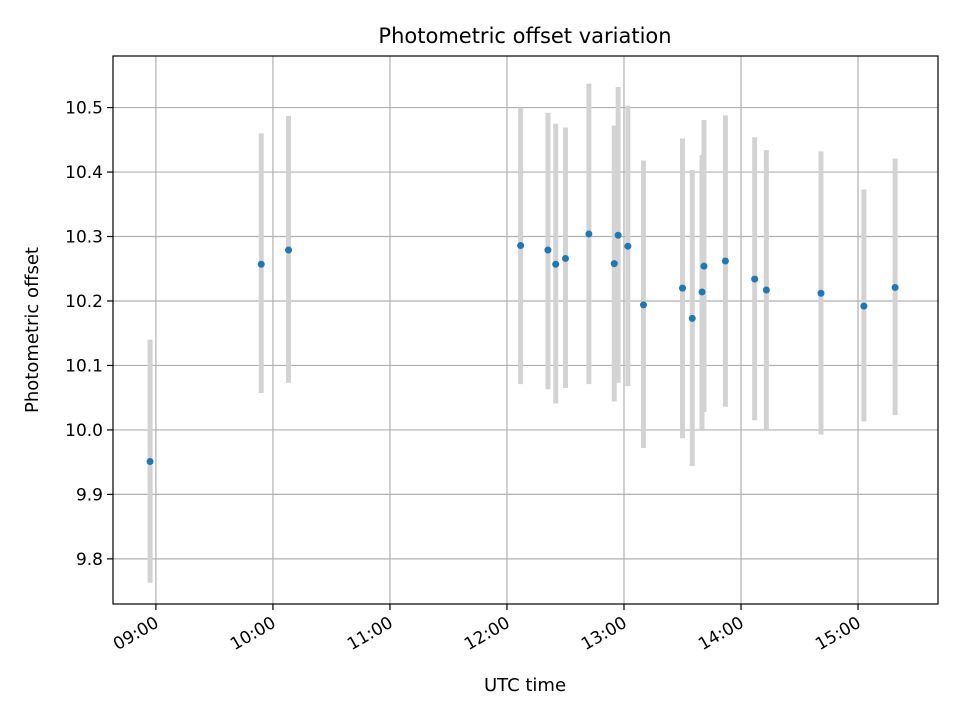 This screenshot has height=720, width=960. I want to click on y-tick-label: 10.1, so click(84, 366).